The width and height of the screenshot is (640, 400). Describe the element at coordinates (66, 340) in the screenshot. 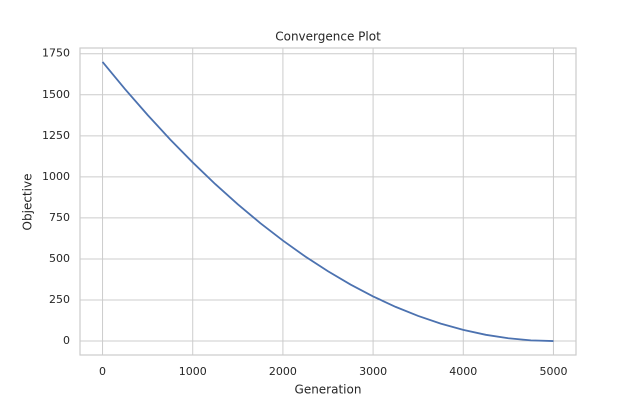

I see `y-tick-label: 0` at that location.